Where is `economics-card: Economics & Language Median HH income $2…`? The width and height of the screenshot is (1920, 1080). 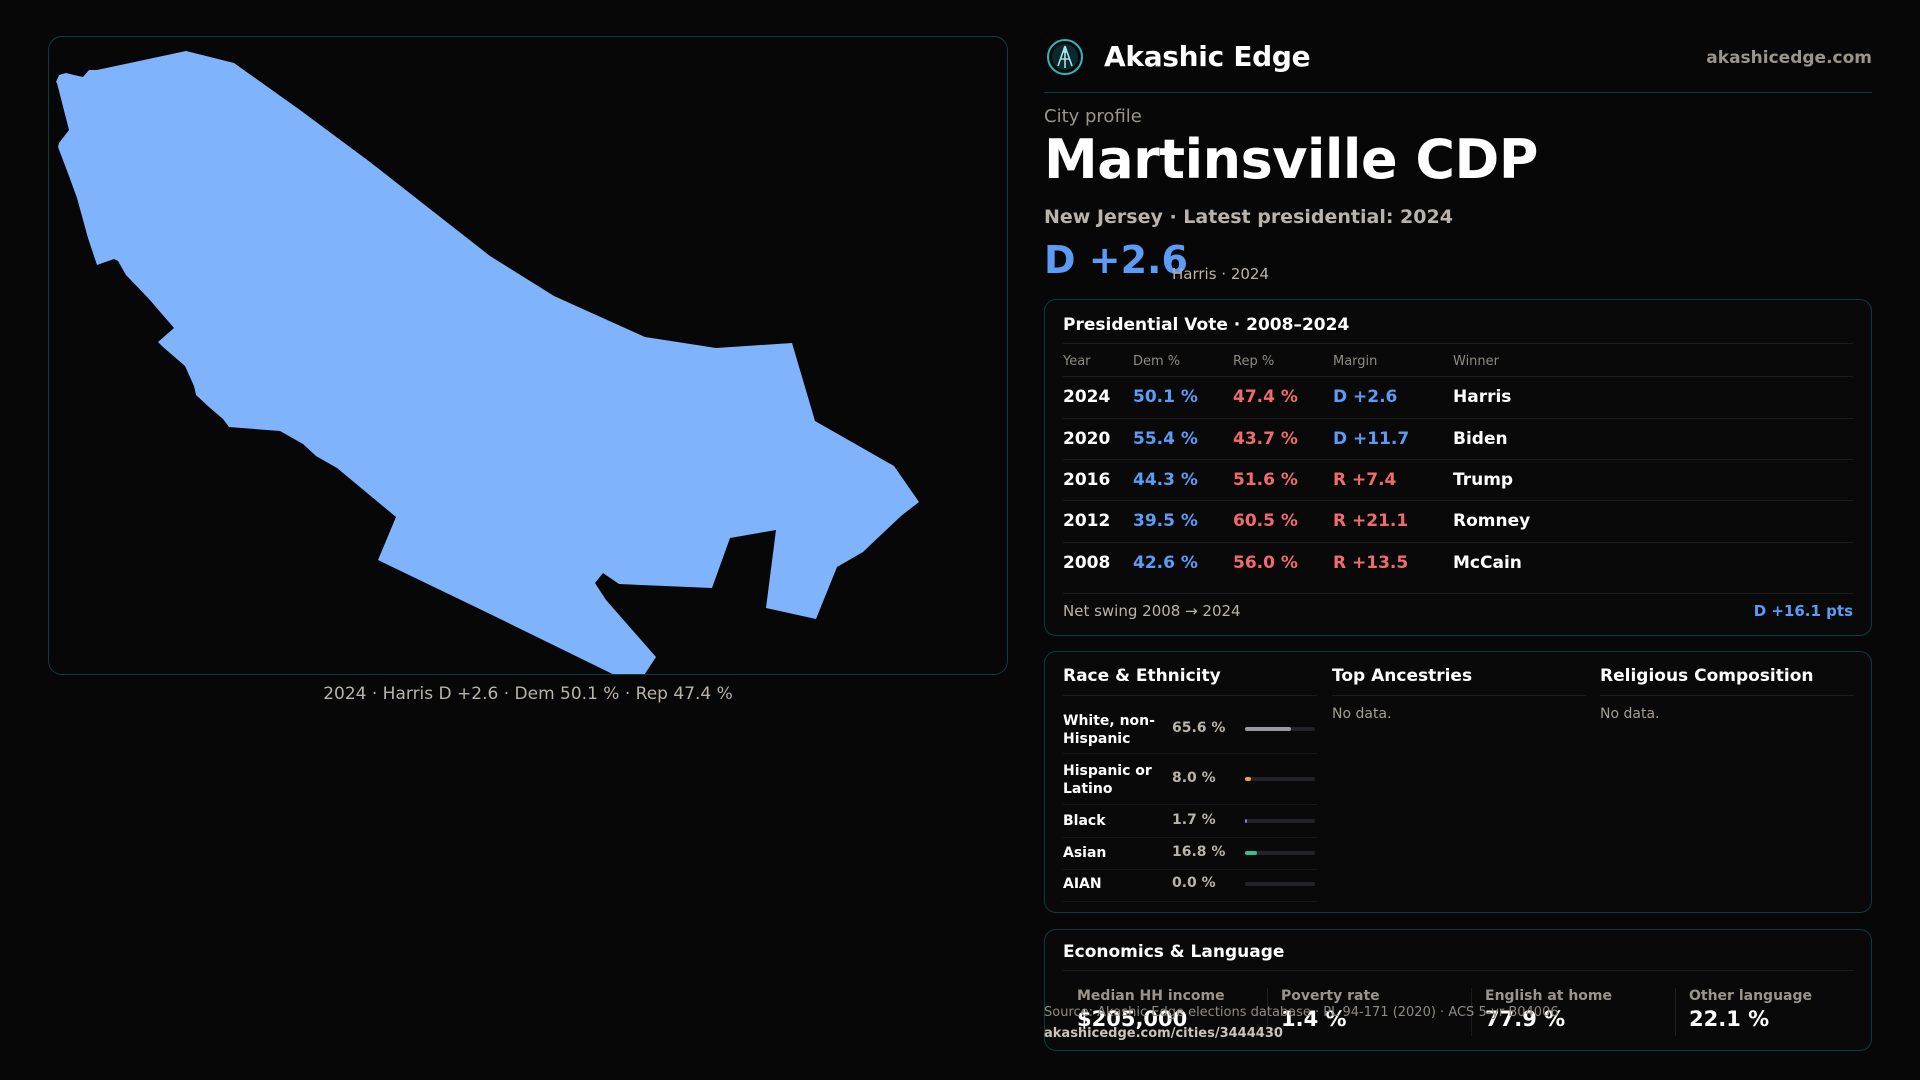 economics-card: Economics & Language Median HH income $2… is located at coordinates (1458, 990).